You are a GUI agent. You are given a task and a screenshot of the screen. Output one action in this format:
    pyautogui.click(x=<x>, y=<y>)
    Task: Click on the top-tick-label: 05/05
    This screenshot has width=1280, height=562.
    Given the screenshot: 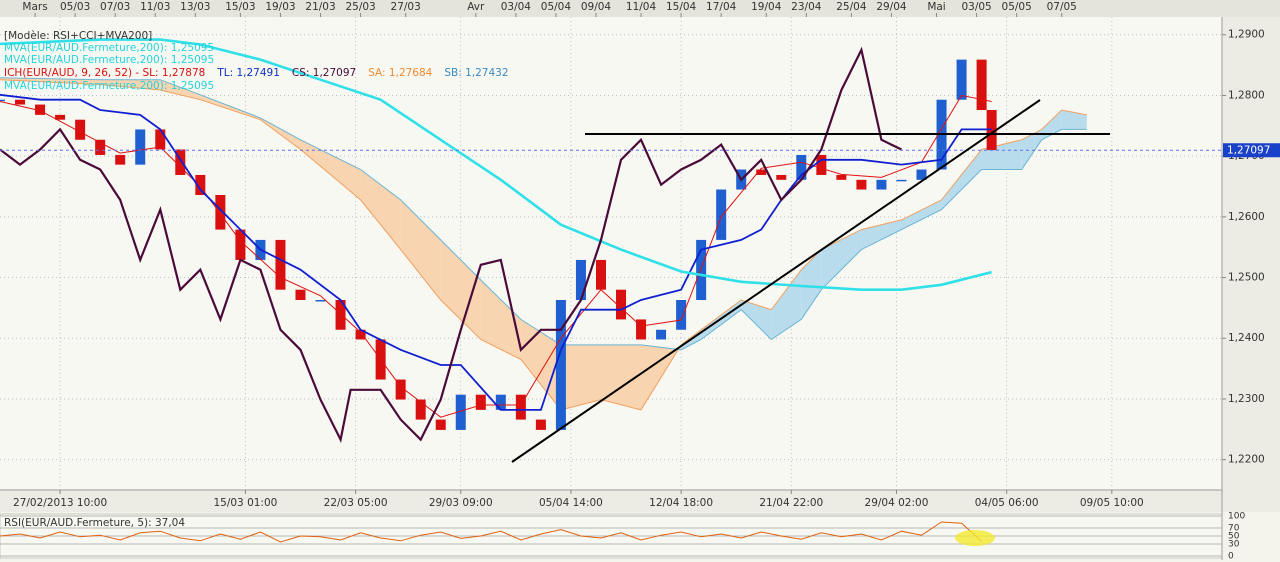 What is the action you would take?
    pyautogui.click(x=1017, y=7)
    